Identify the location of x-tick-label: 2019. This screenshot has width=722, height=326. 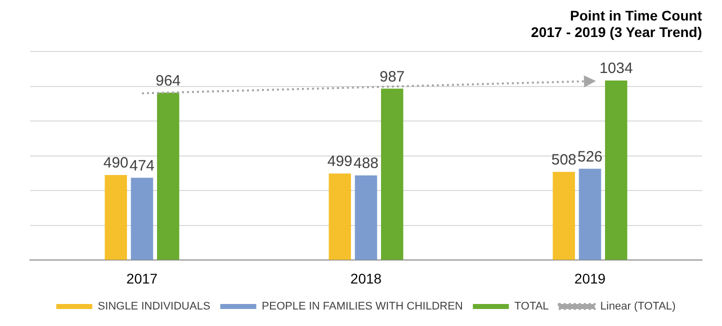
(590, 278).